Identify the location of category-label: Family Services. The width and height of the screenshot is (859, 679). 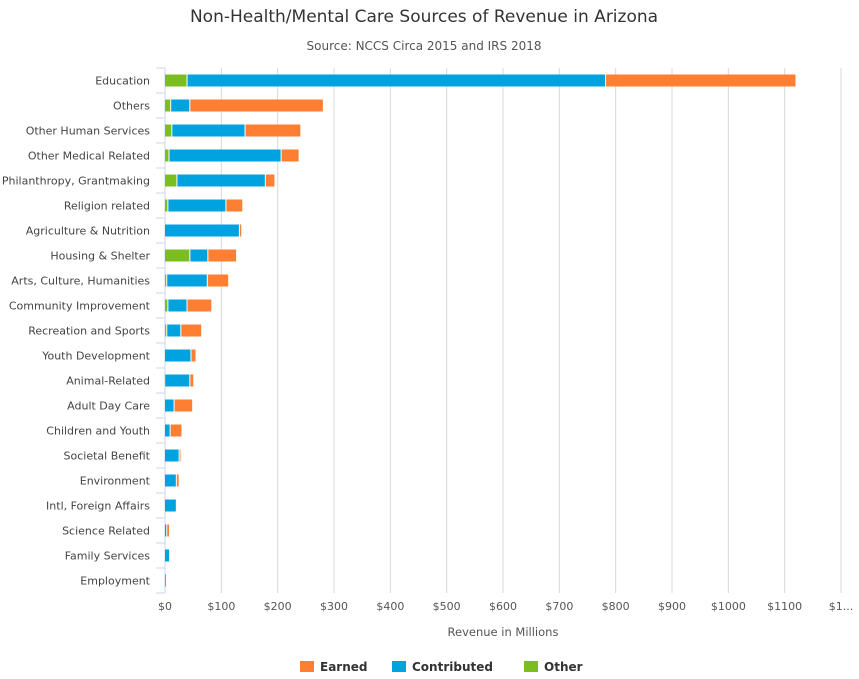
(108, 556).